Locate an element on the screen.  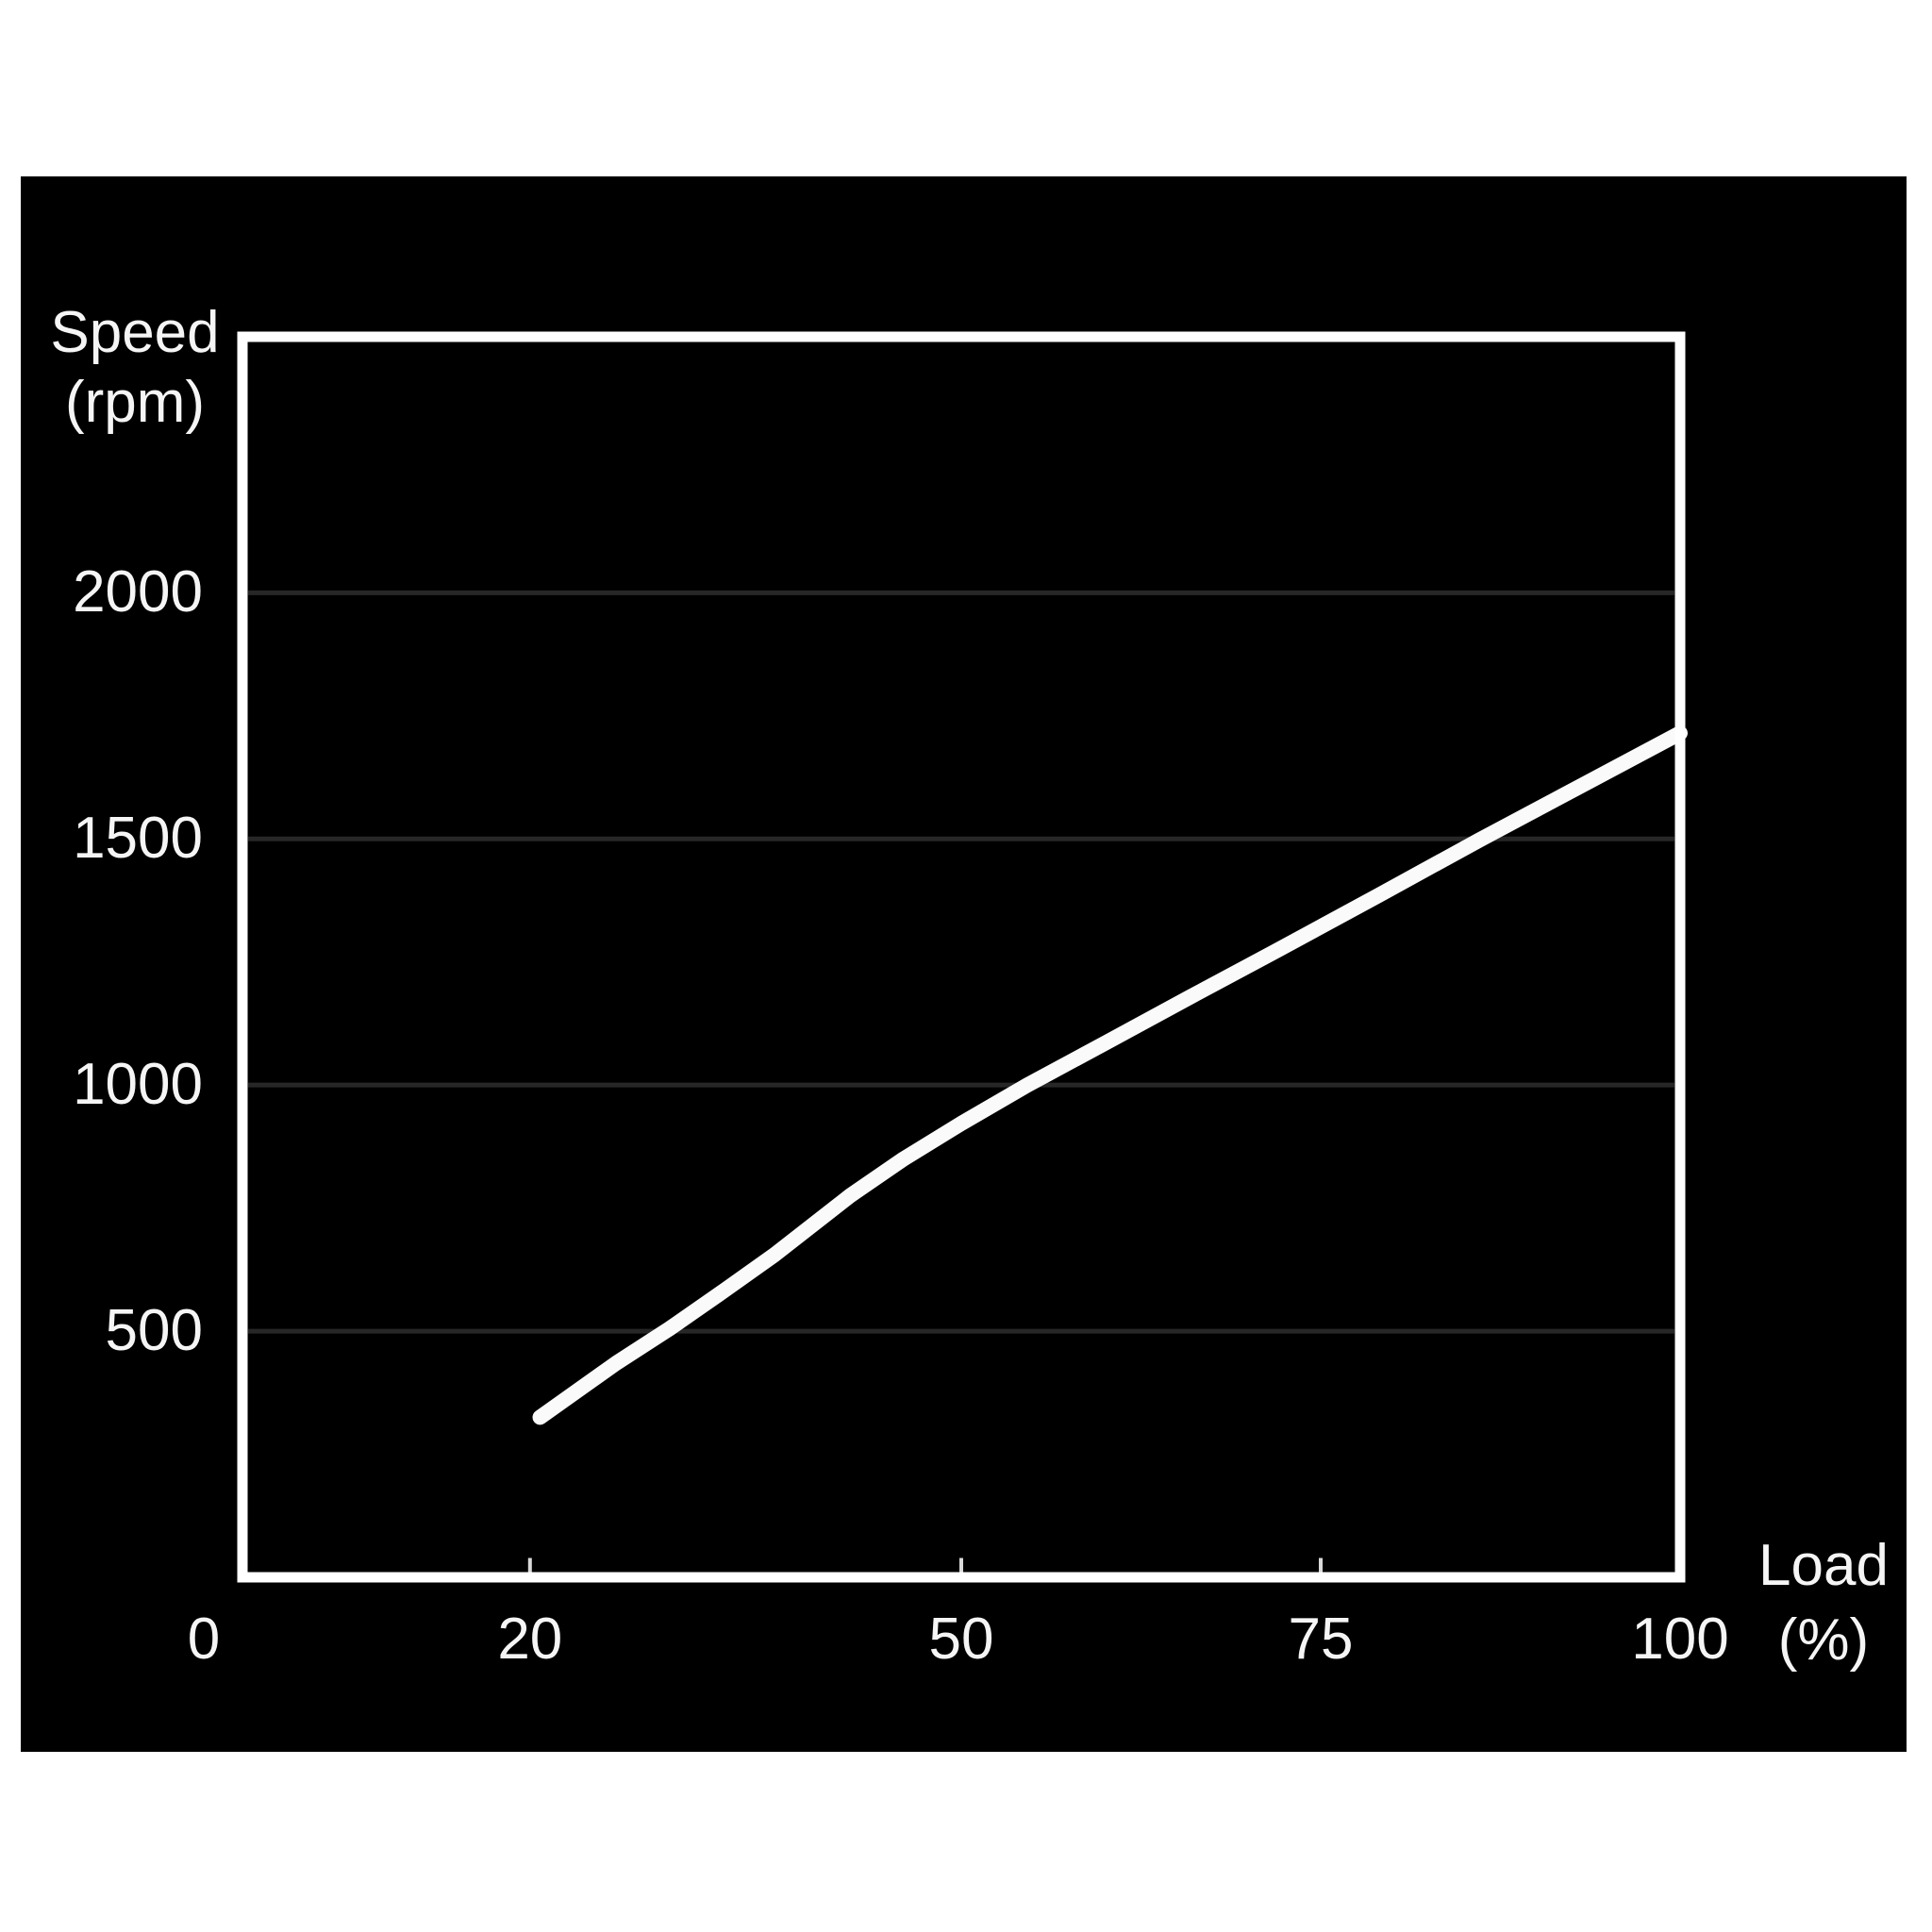
y-axis-title-line1: Speed is located at coordinates (135, 333).